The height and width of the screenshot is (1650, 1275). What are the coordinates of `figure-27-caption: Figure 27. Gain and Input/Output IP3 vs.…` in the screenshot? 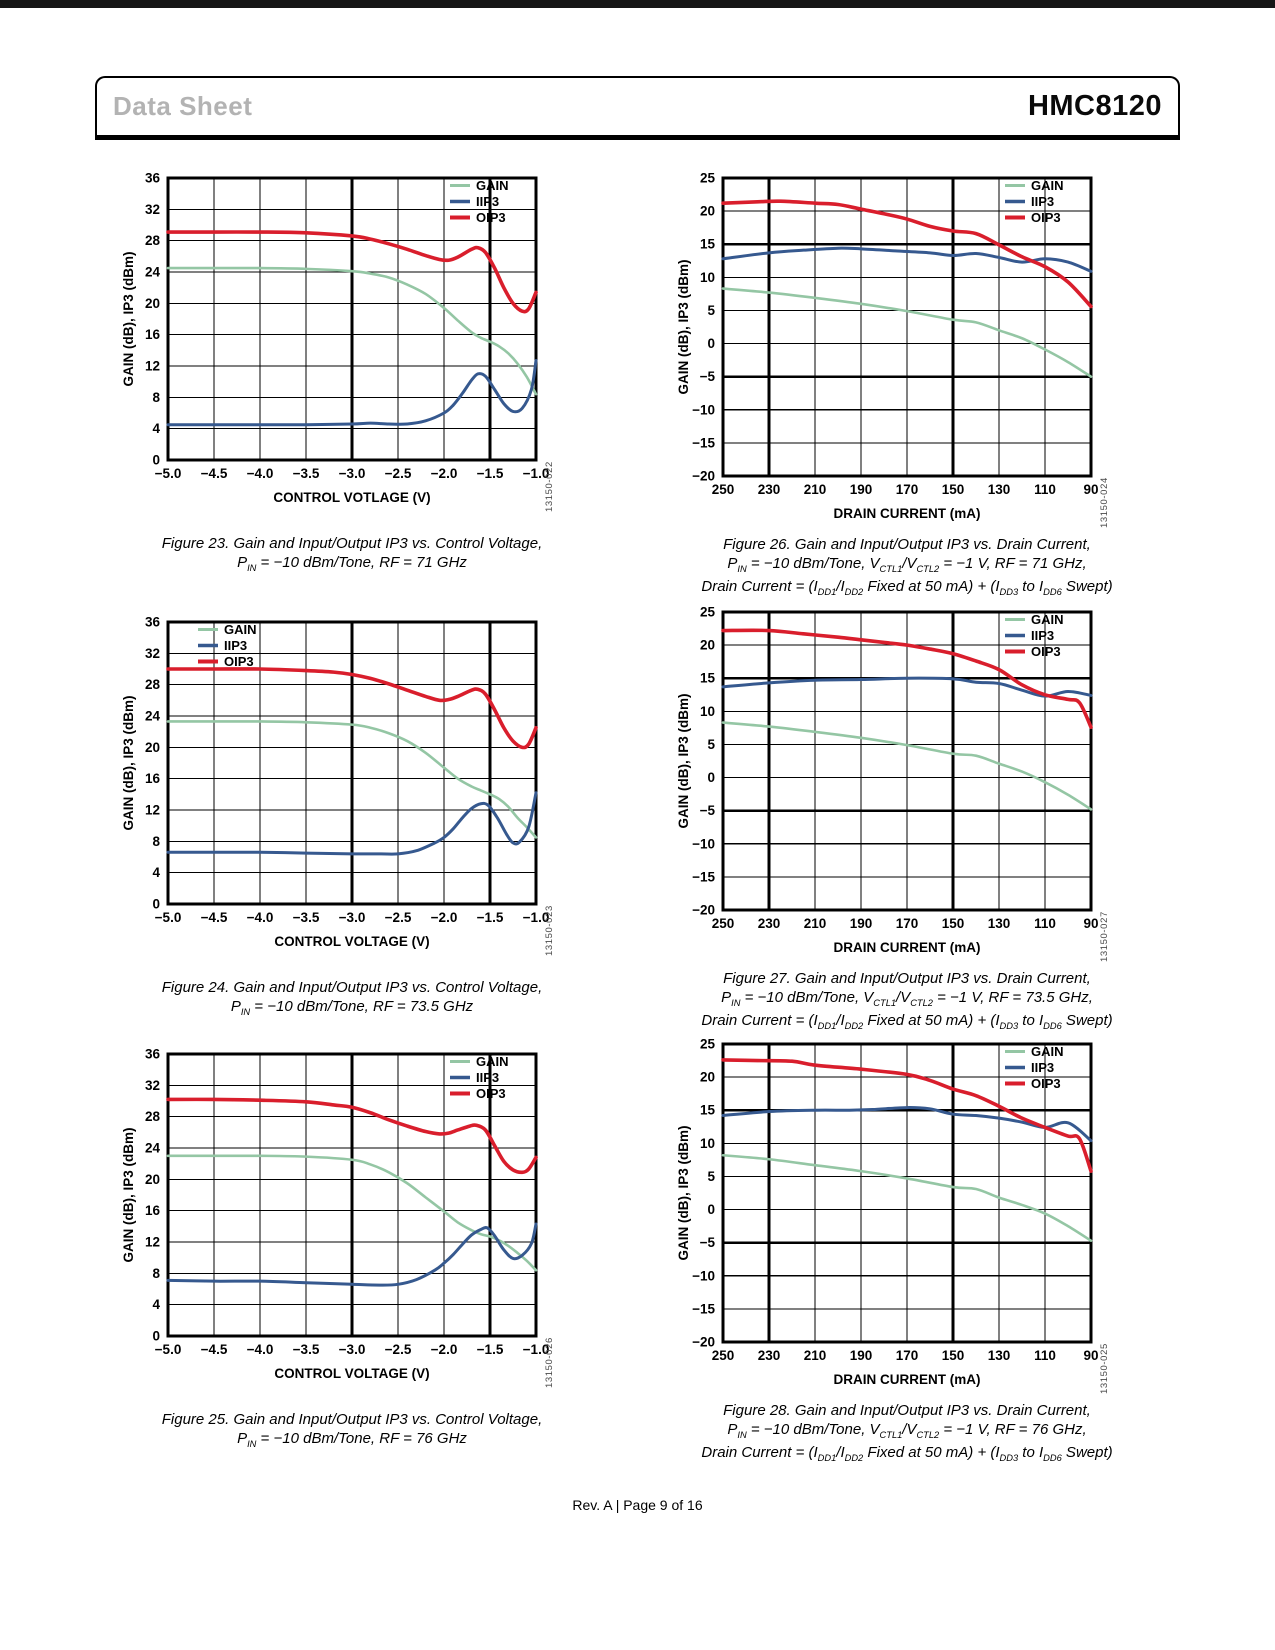 It's located at (907, 1003).